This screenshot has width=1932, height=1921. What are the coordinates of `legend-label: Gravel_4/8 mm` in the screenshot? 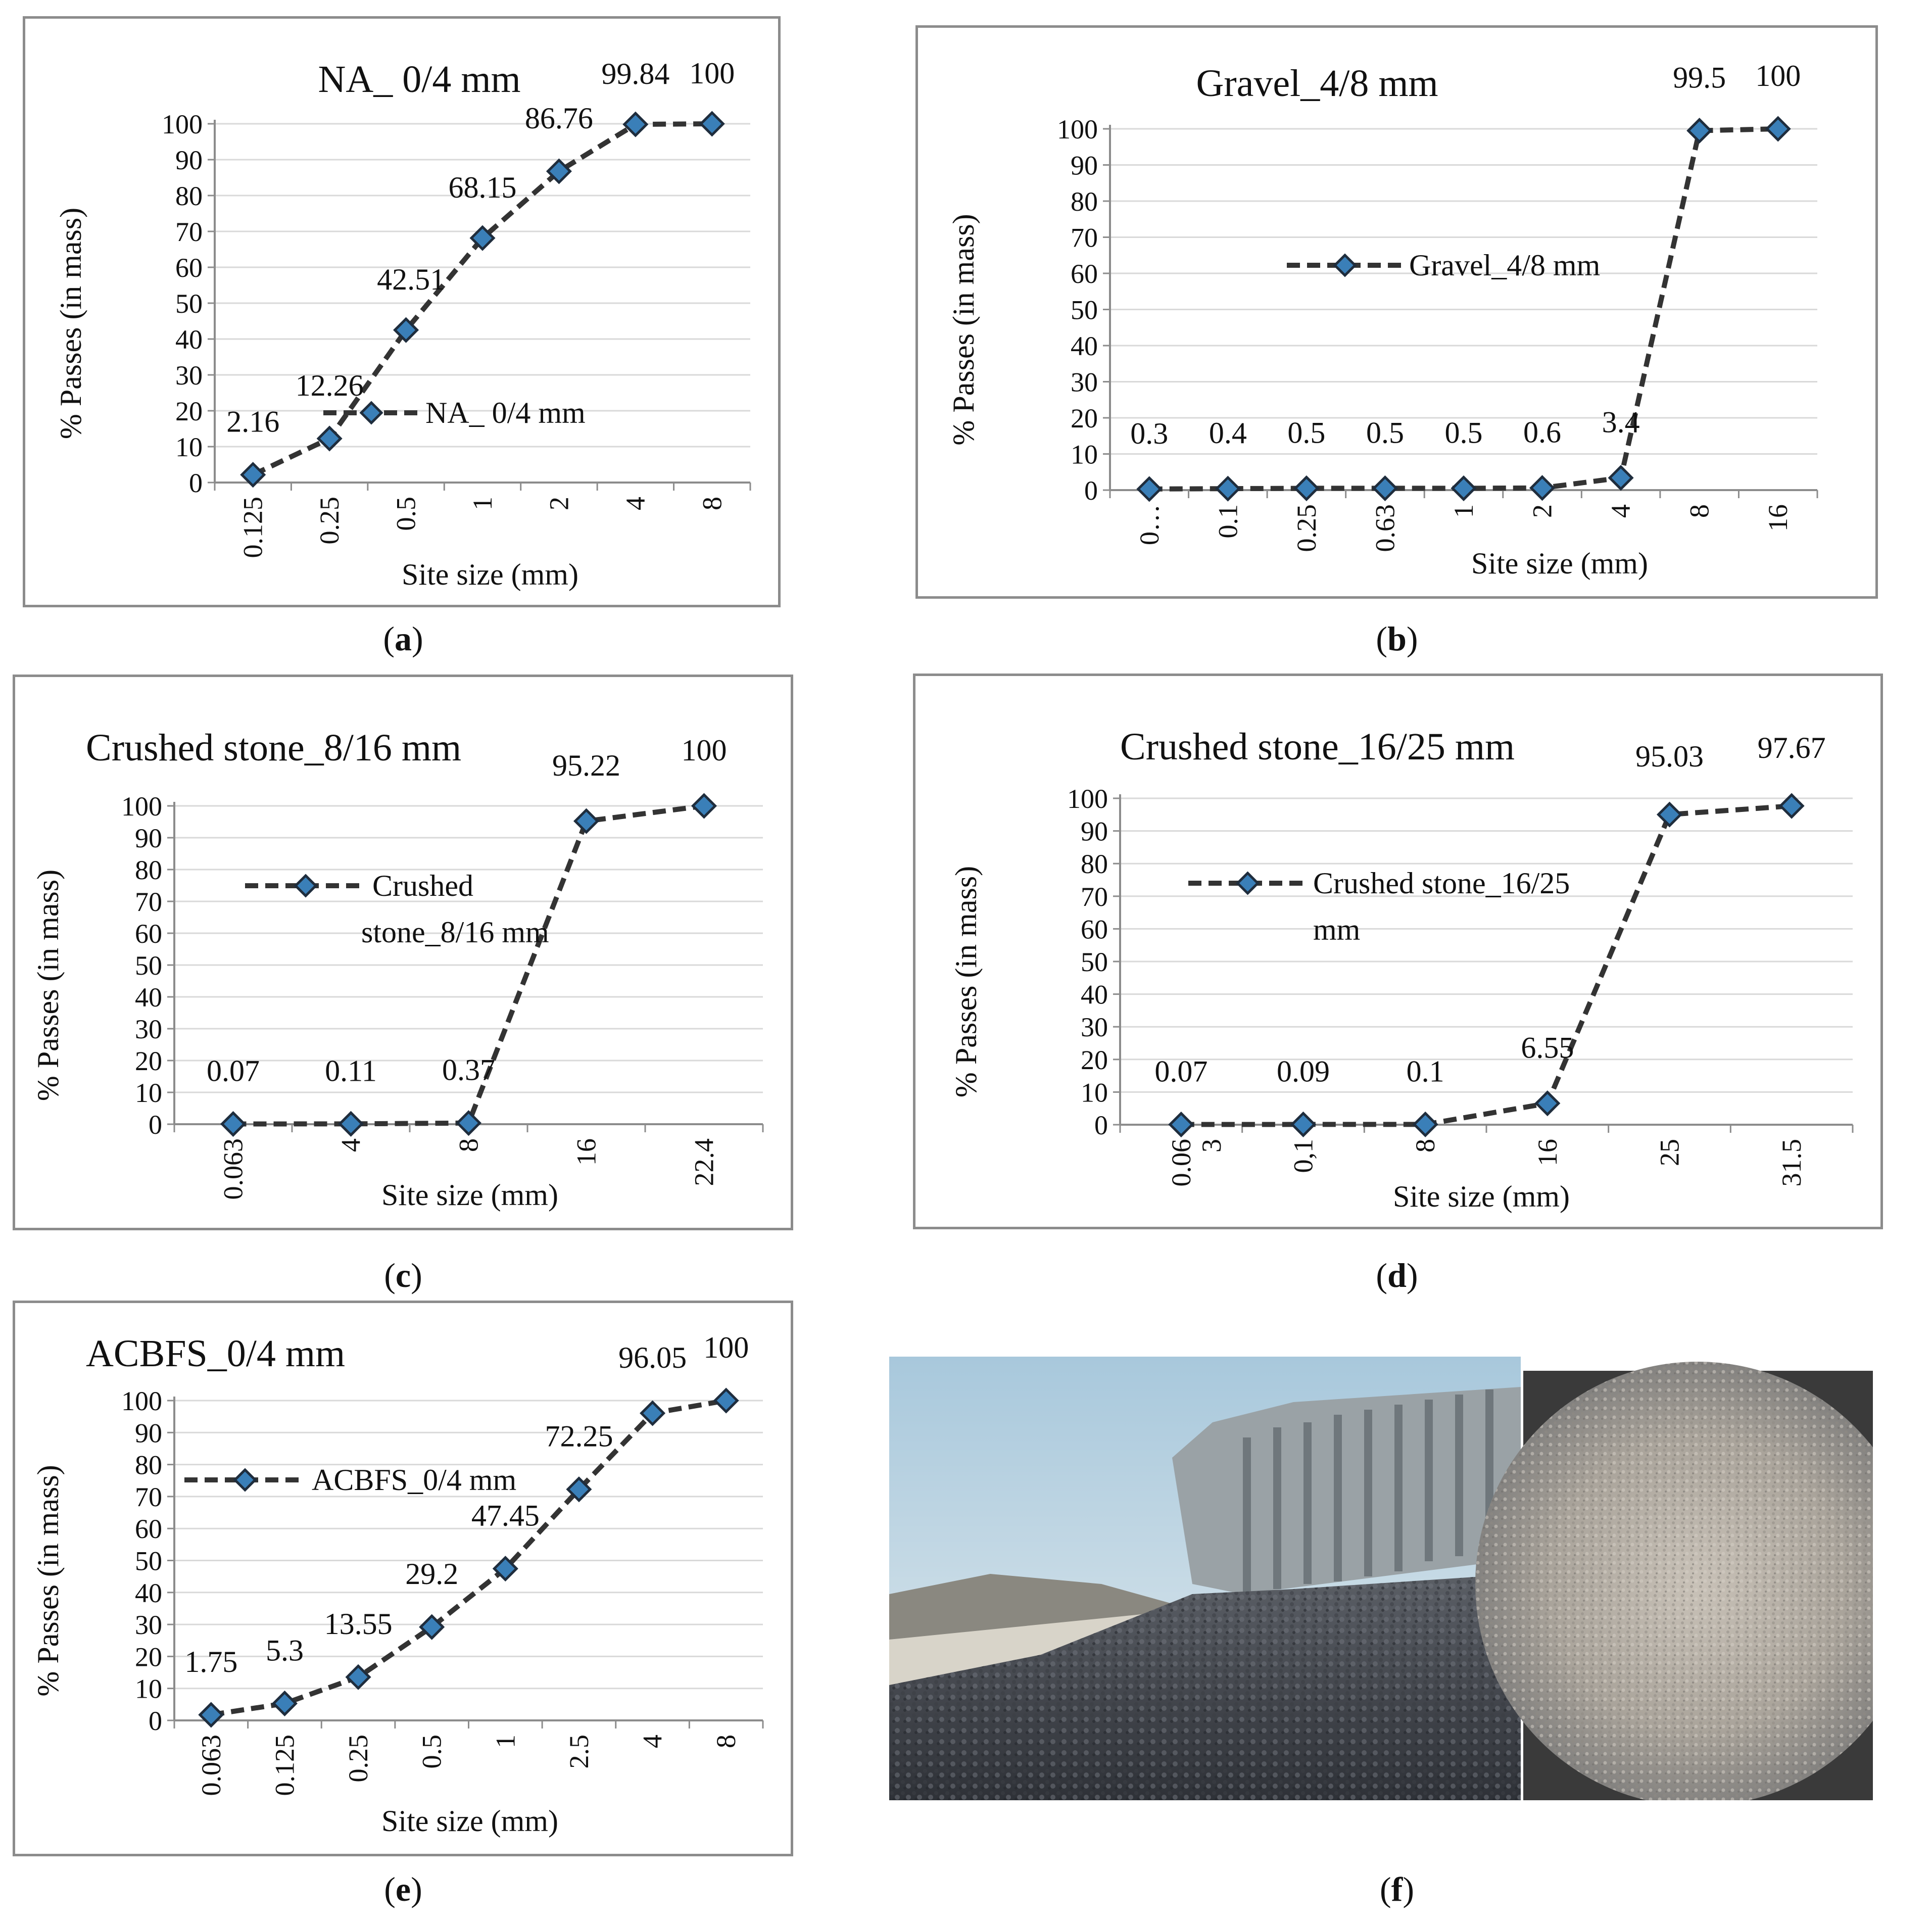 It's located at (1505, 265).